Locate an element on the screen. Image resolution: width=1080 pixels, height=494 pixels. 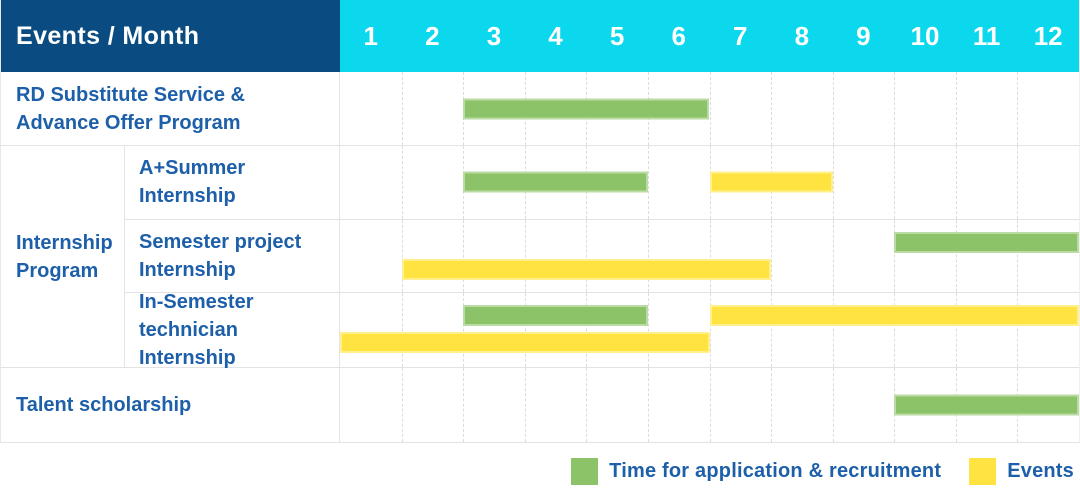
table-title: Events / Month is located at coordinates (108, 35).